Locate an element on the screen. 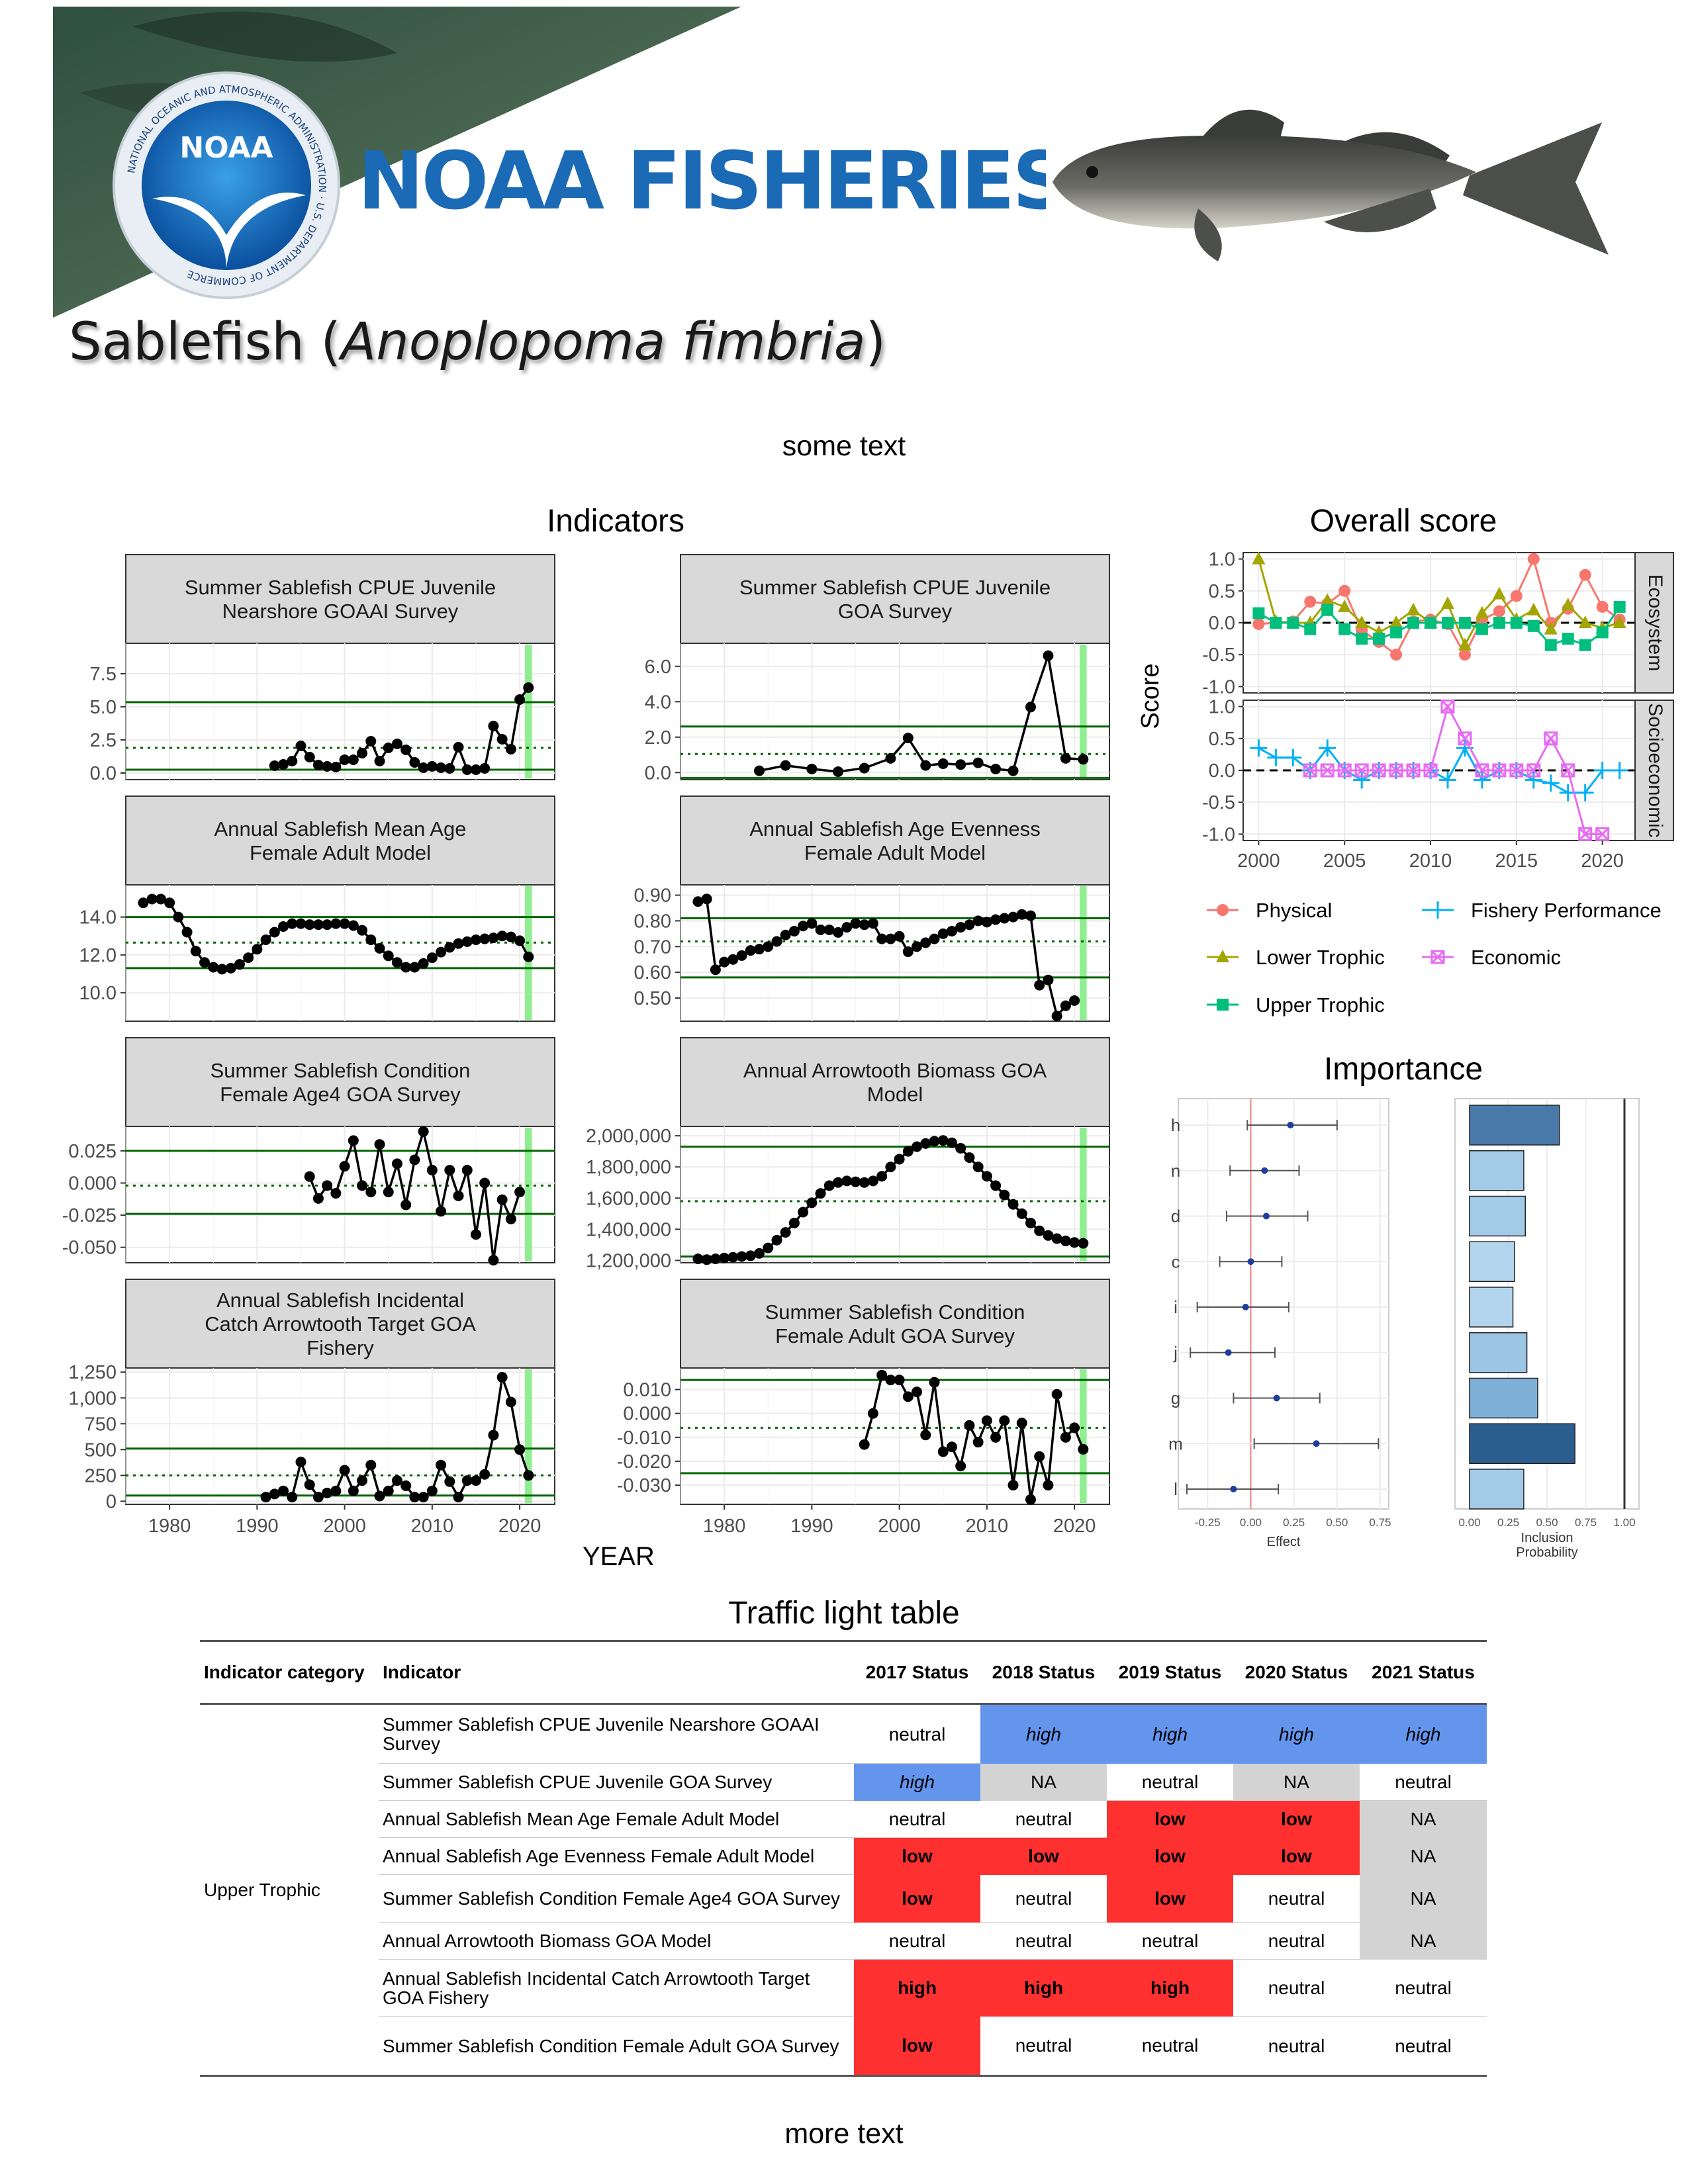 This screenshot has height=2184, width=1688. effect-panel is located at coordinates (1283, 1304).